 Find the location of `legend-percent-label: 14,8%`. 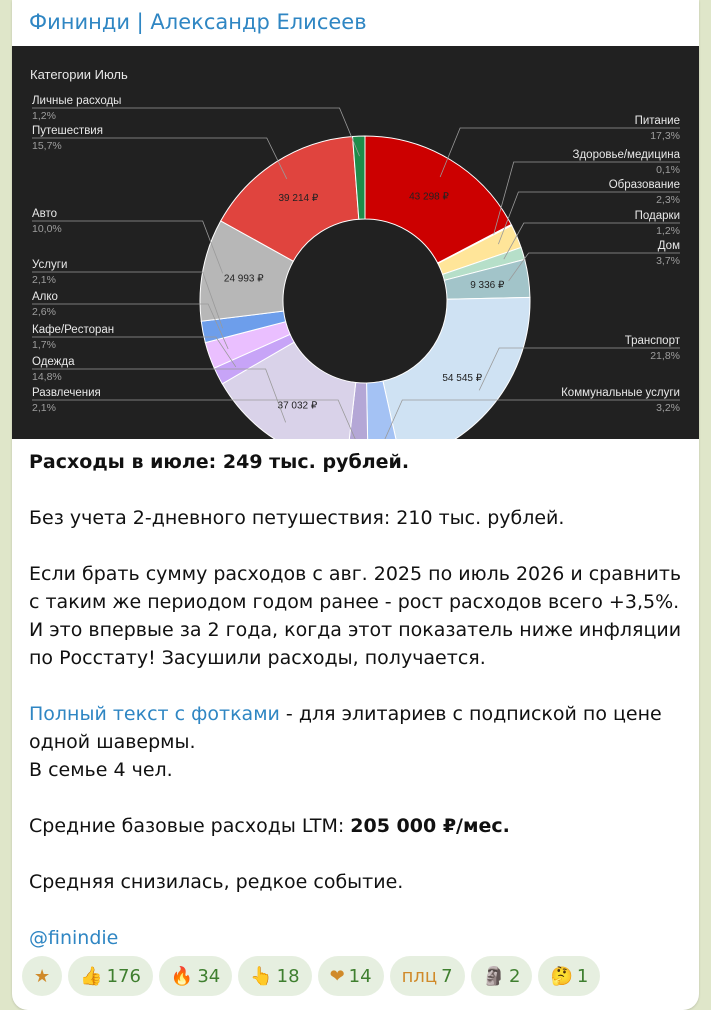

legend-percent-label: 14,8% is located at coordinates (47, 377).